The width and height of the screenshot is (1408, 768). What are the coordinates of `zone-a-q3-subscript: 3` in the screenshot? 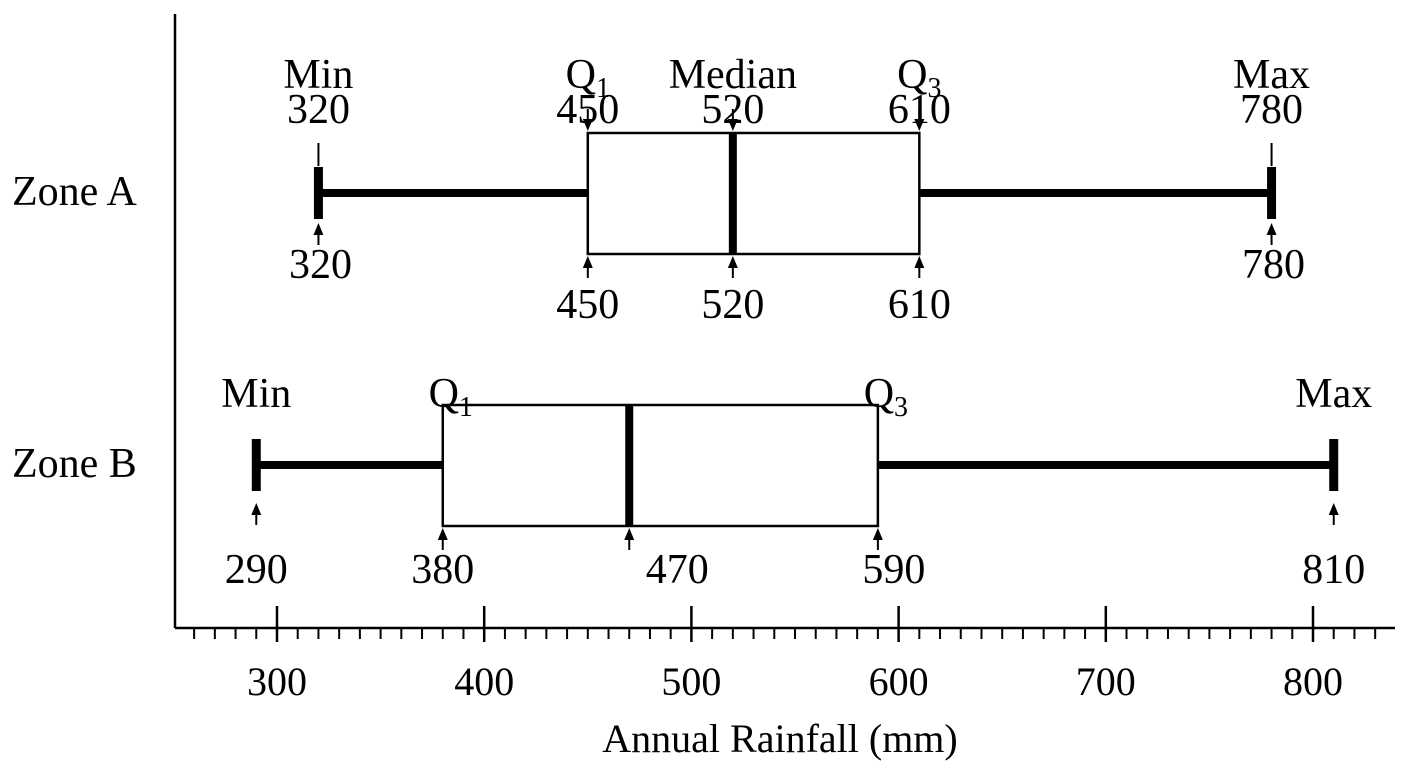 It's located at (934, 88).